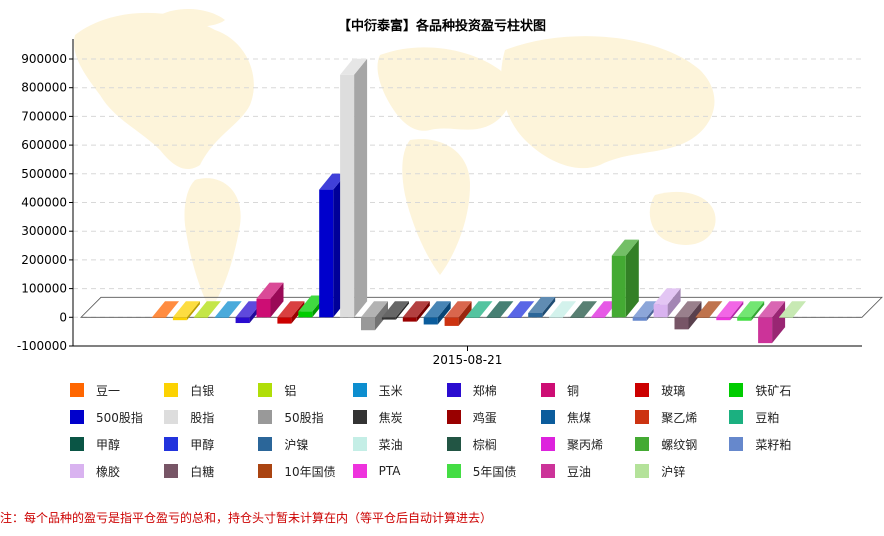 Image resolution: width=884 pixels, height=536 pixels. What do you see at coordinates (484, 417) in the screenshot?
I see `legend-label: 鸡蛋` at bounding box center [484, 417].